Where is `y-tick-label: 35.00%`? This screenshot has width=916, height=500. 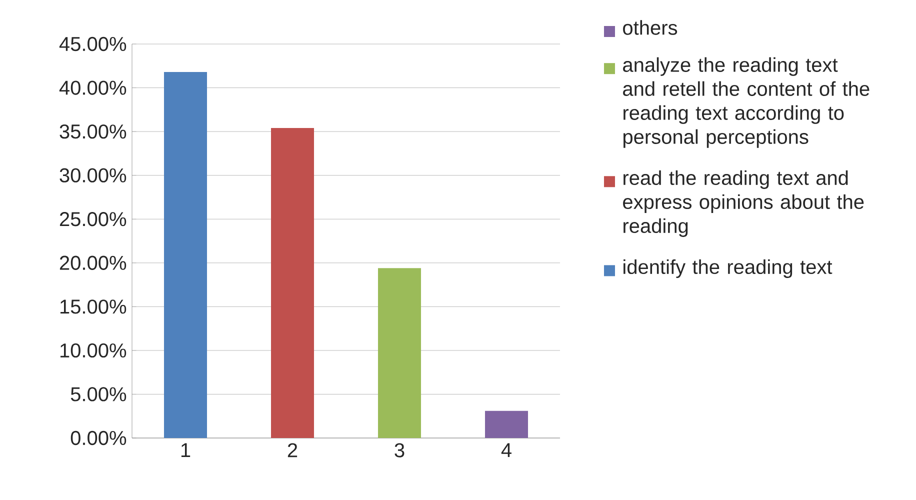 y-tick-label: 35.00% is located at coordinates (93, 131).